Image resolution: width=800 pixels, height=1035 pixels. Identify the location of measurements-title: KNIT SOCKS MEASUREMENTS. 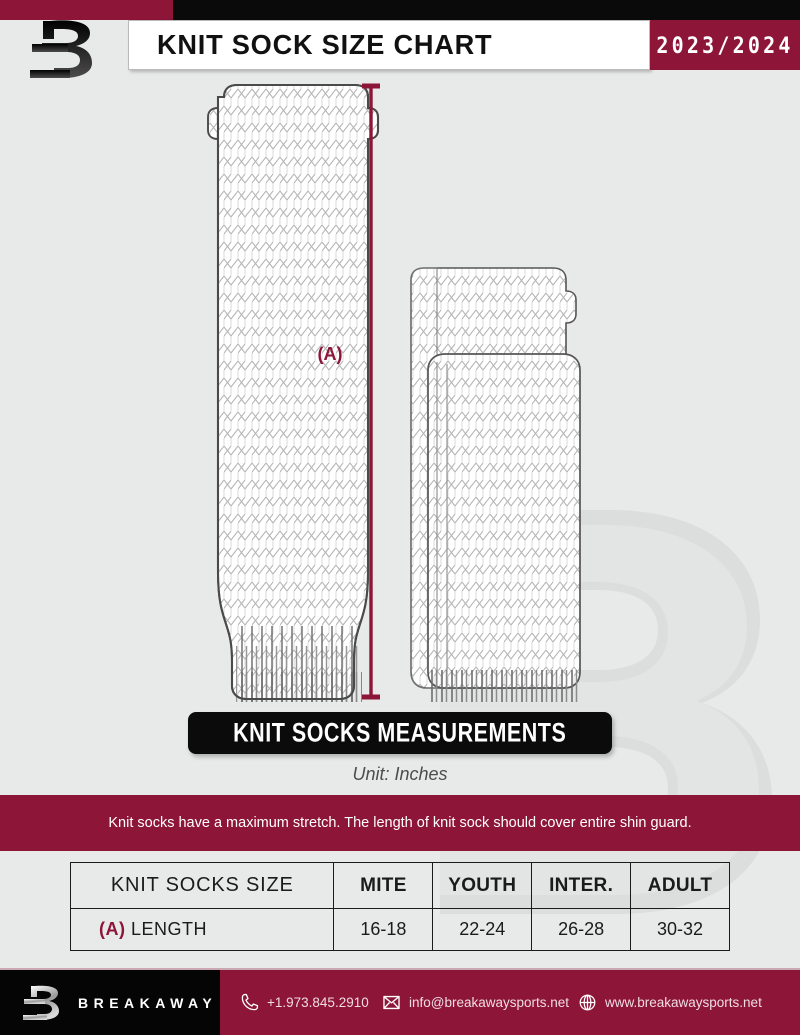
(400, 732).